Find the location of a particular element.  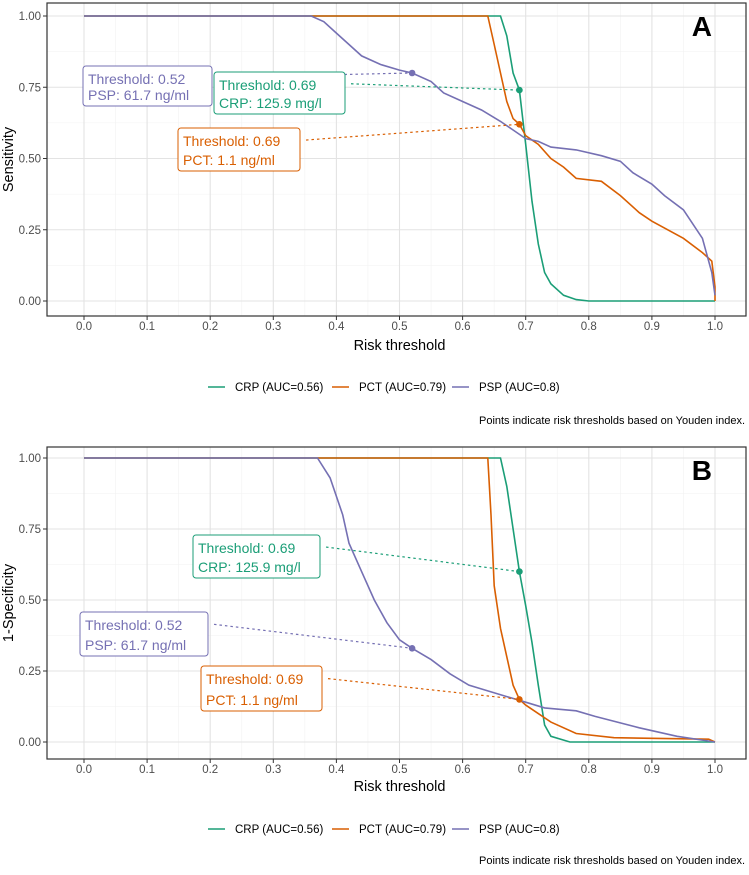

panel-label: B is located at coordinates (702, 470).